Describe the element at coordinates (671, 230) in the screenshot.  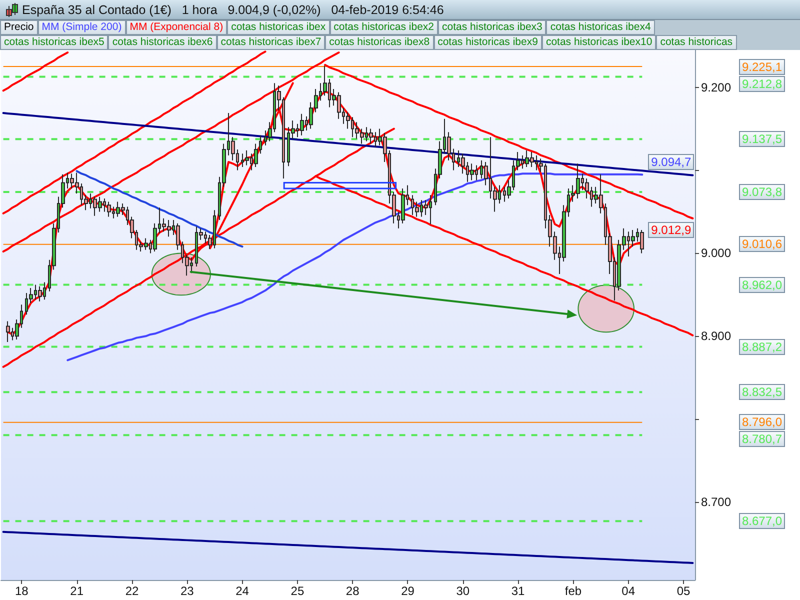
I see `data-label: 9.012,9` at that location.